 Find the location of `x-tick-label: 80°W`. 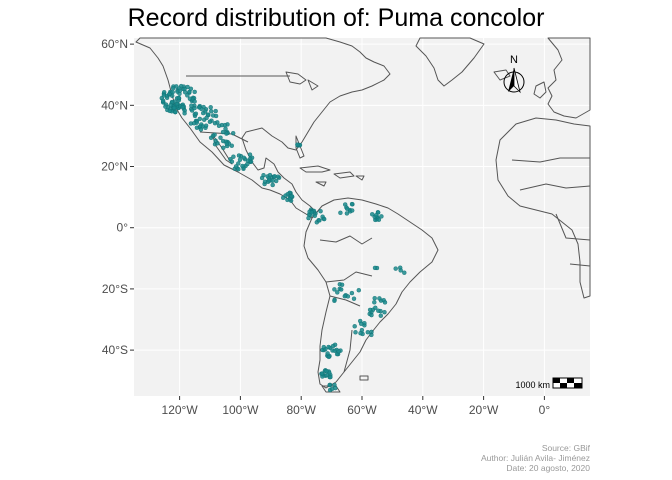

x-tick-label: 80°W is located at coordinates (301, 410).